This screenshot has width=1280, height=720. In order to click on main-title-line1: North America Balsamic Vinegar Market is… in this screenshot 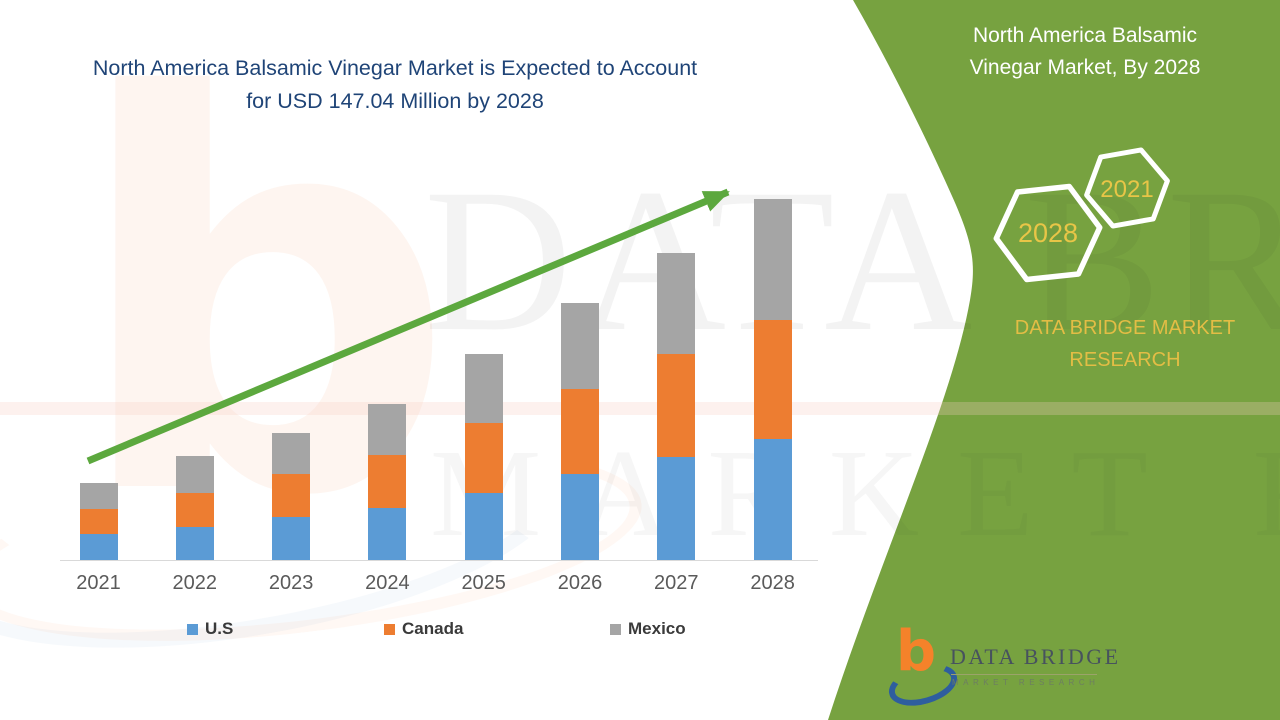, I will do `click(395, 68)`.